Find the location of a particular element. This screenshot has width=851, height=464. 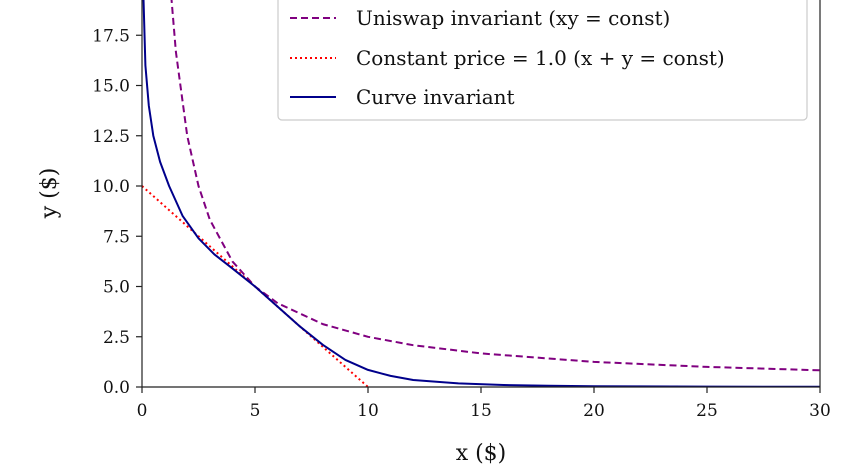

legend-label-uniswap: Uniswap invariant (xy = const) is located at coordinates (513, 18).